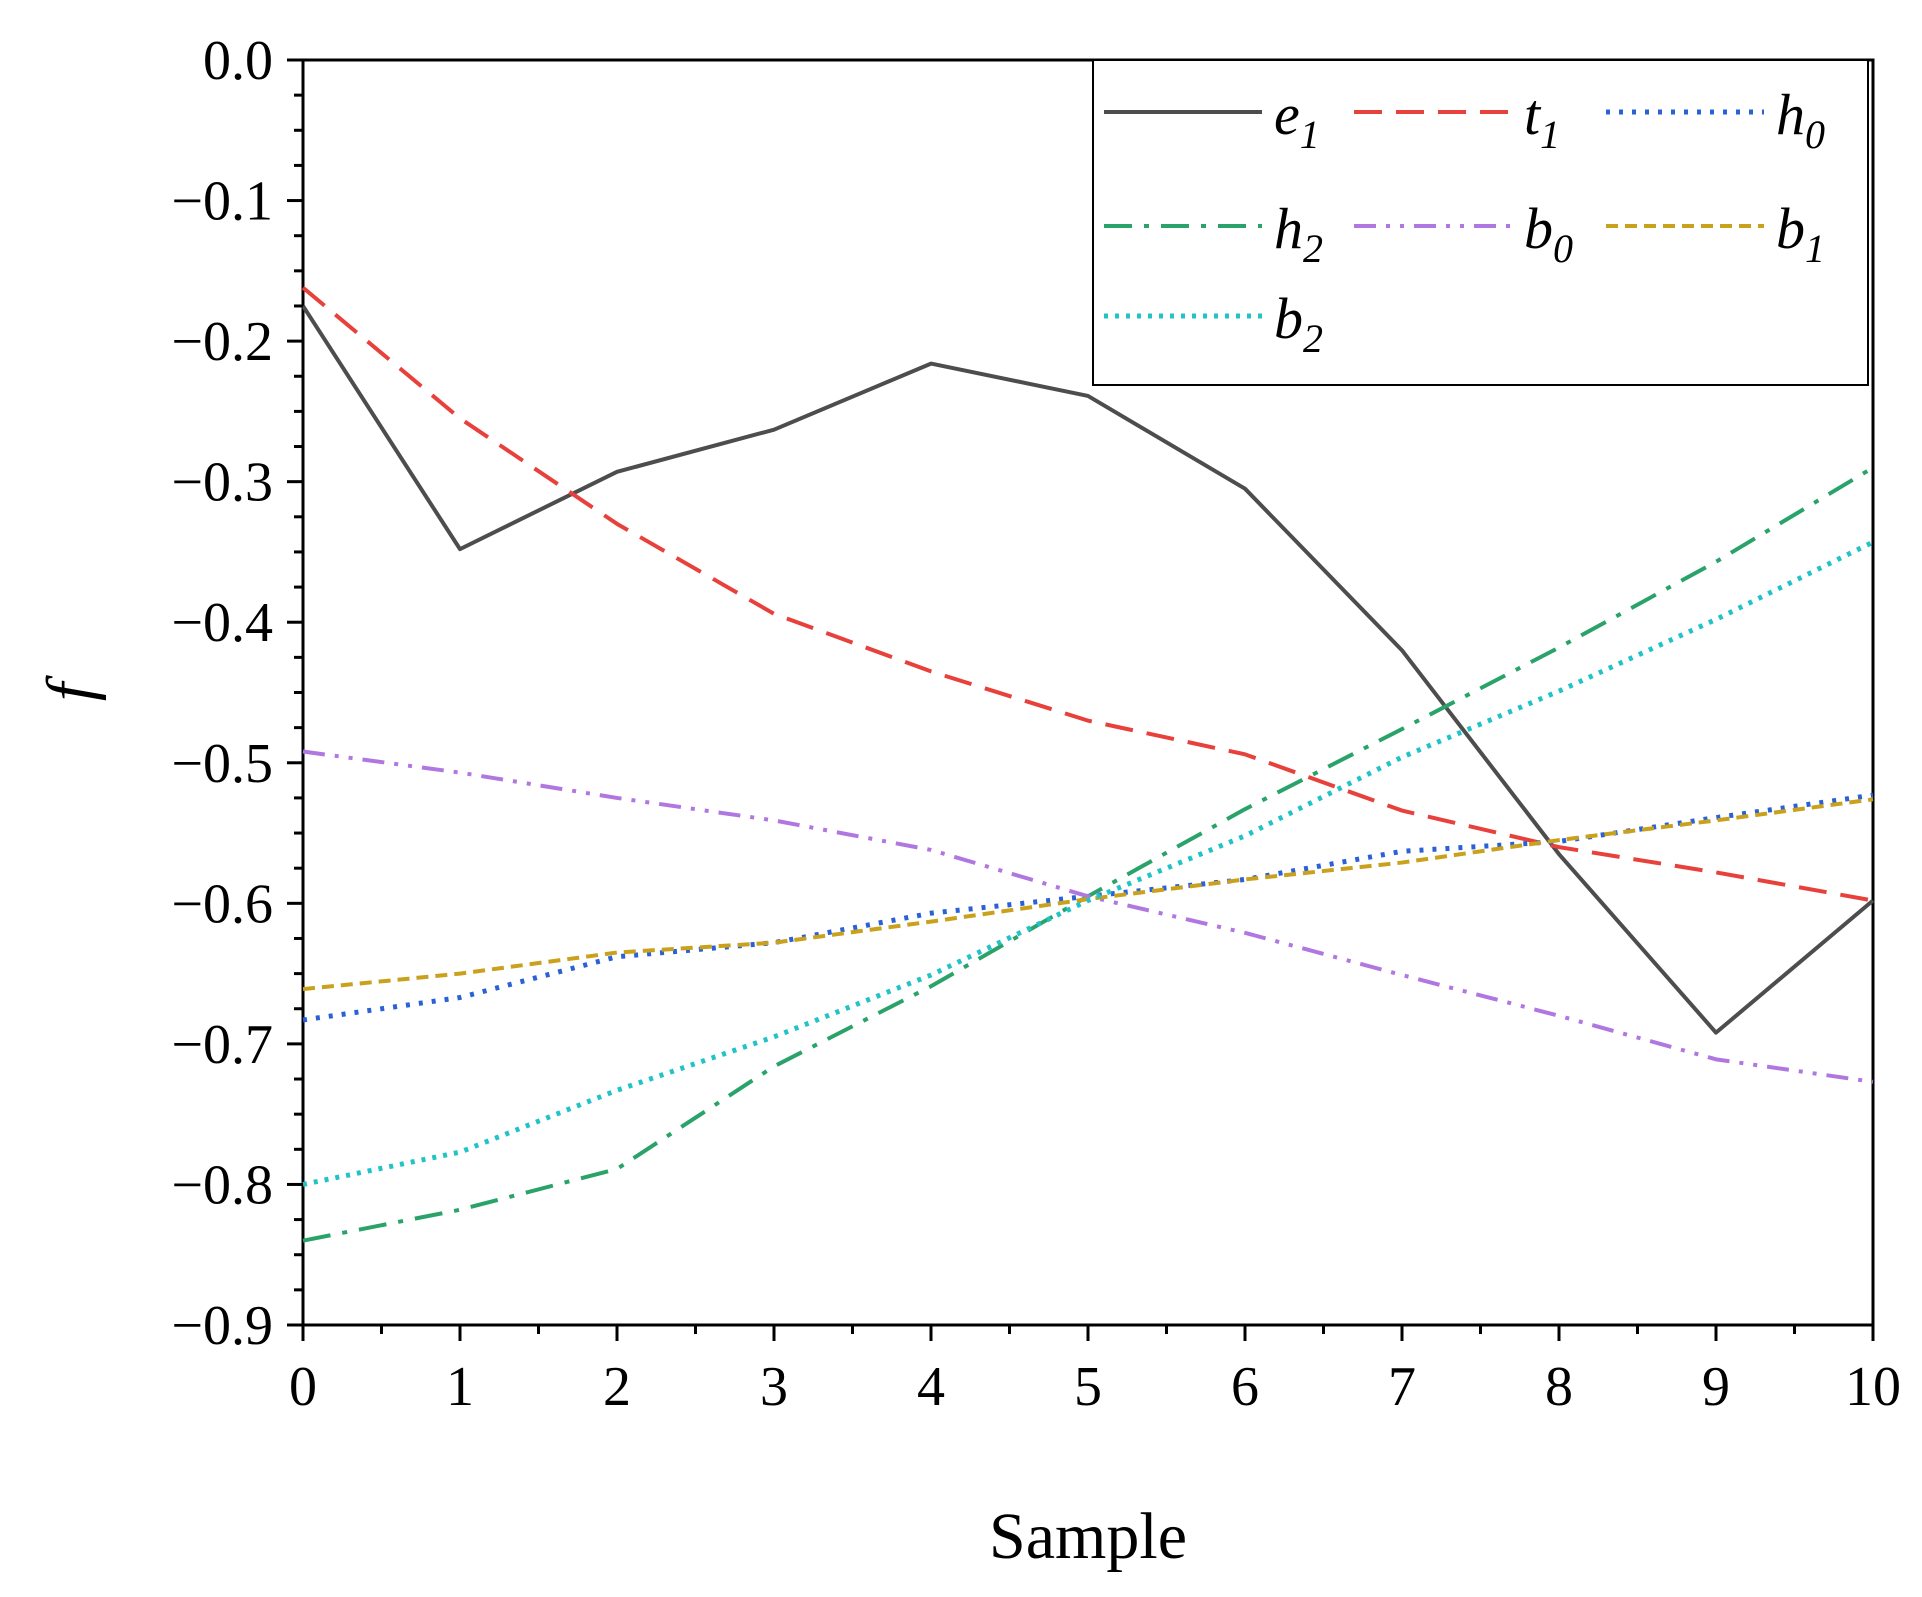 This screenshot has width=1922, height=1597. Describe the element at coordinates (1559, 1387) in the screenshot. I see `x-tick-label: 8` at that location.